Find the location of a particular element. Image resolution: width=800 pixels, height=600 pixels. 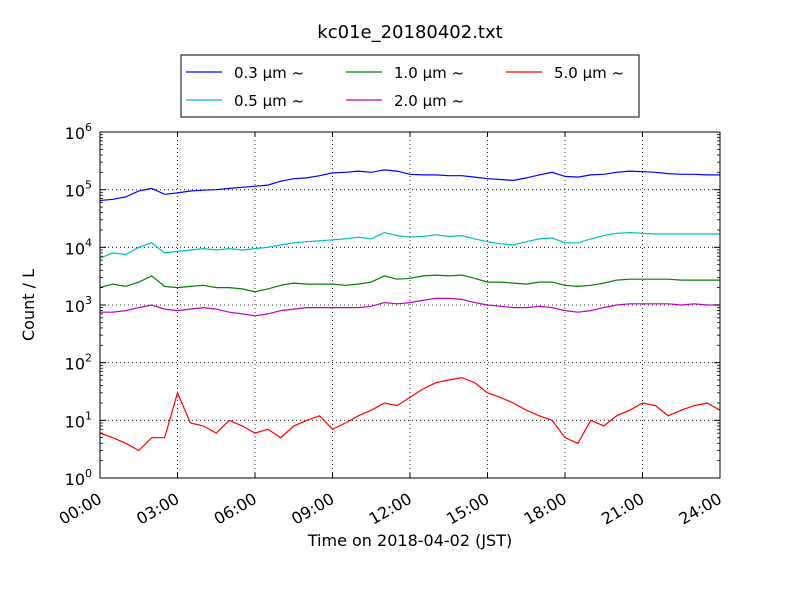

x-tick-label: 06:00 is located at coordinates (235, 509).